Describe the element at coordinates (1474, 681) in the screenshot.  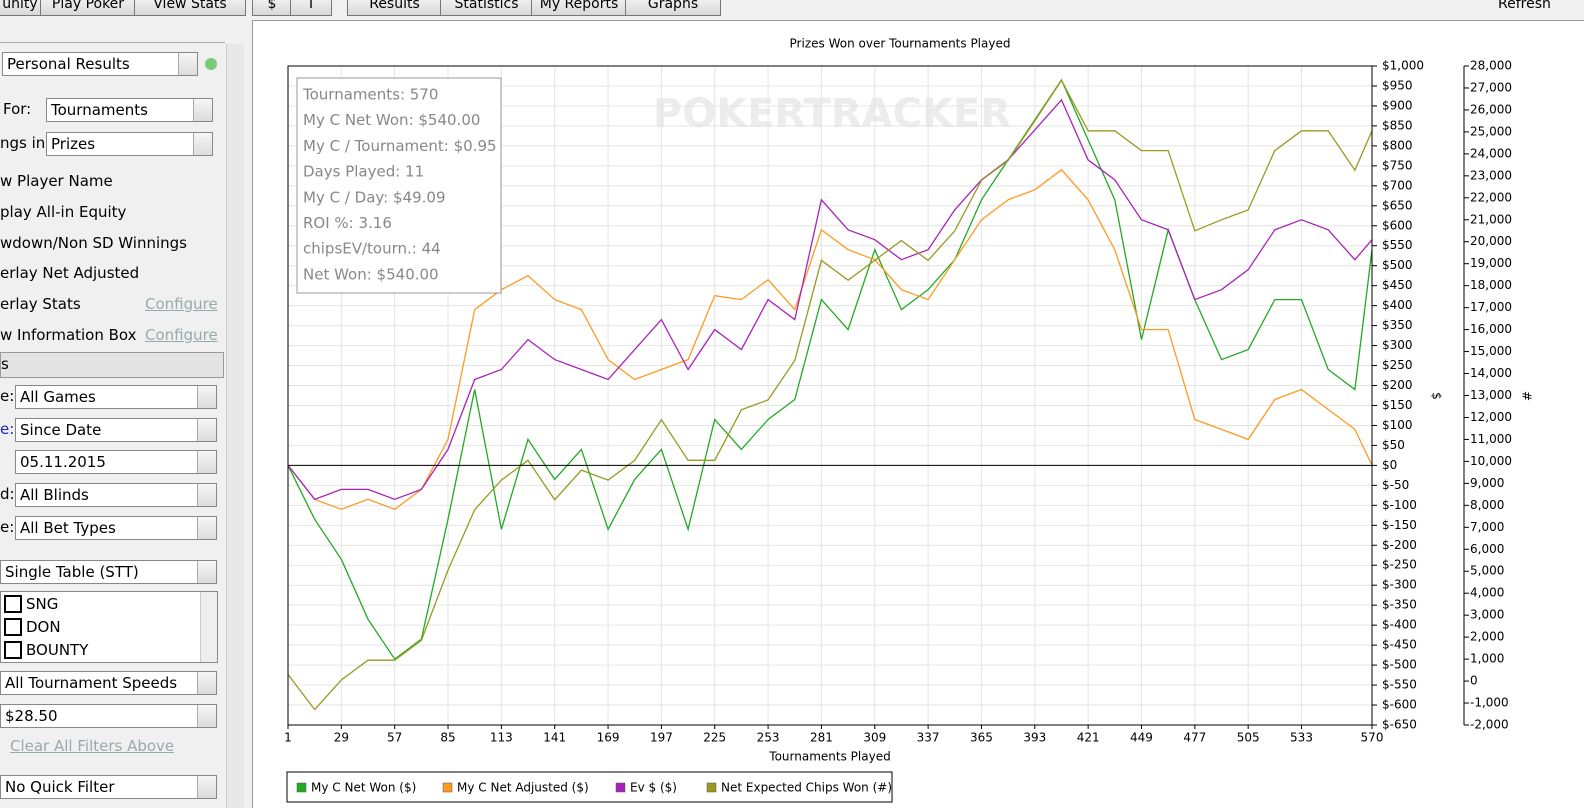
I see `tick-label: 0` at that location.